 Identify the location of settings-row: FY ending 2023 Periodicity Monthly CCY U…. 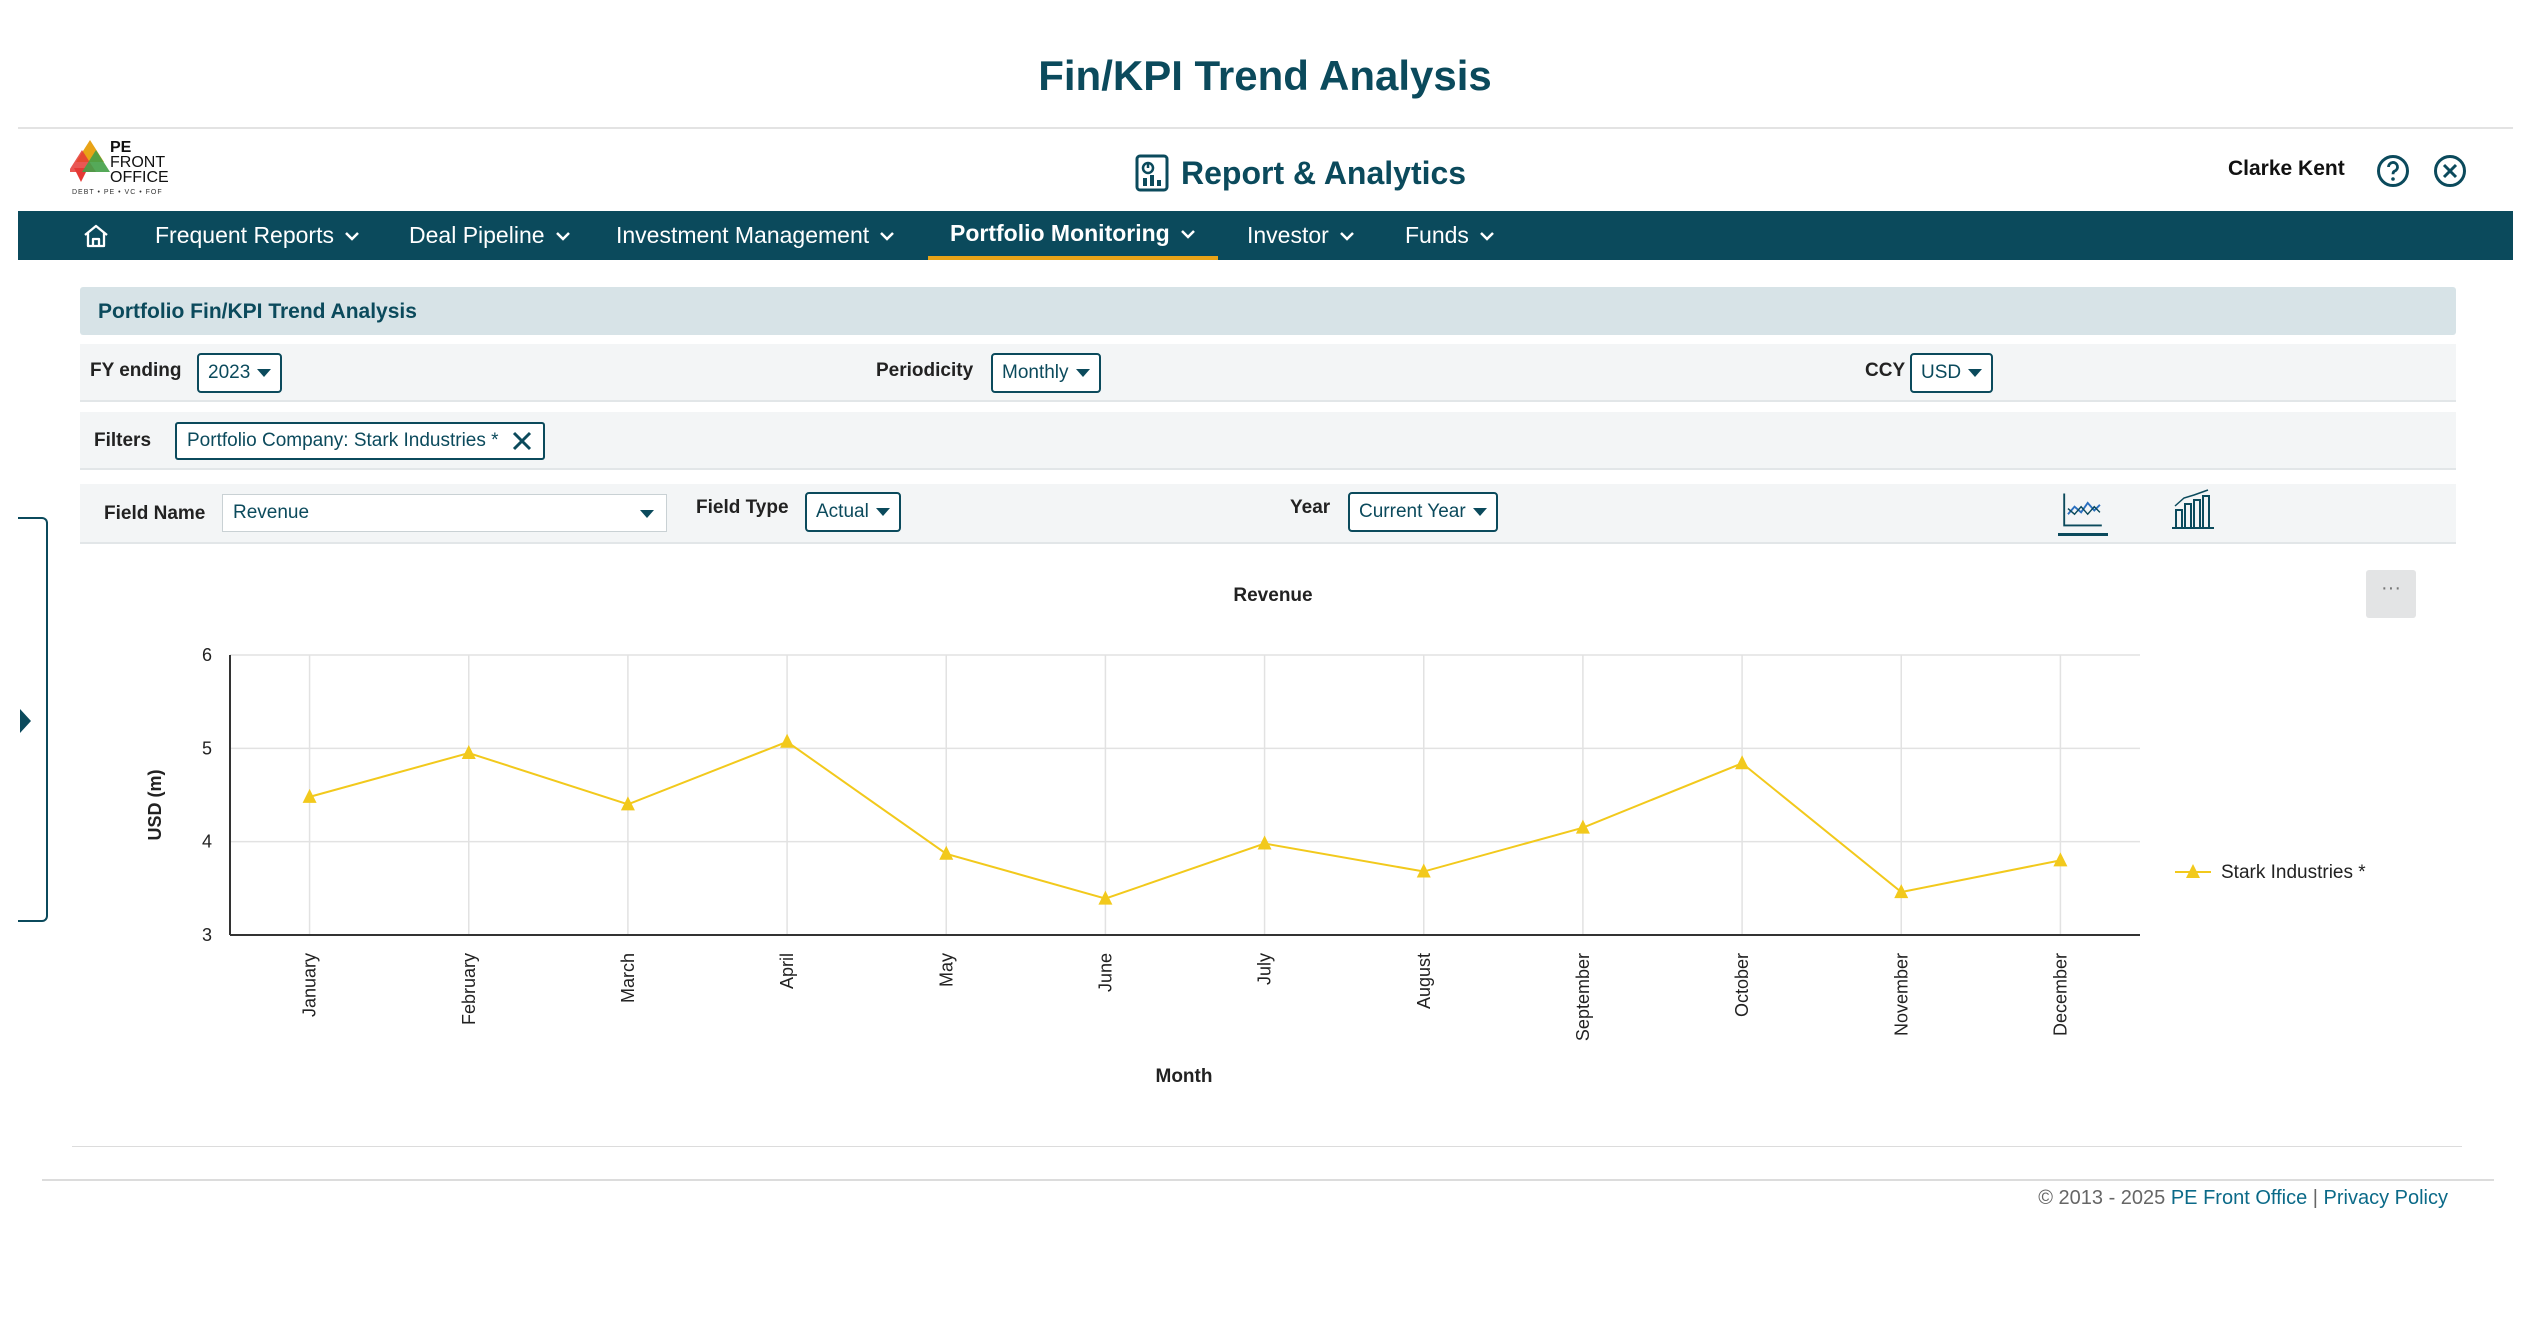
(1268, 373).